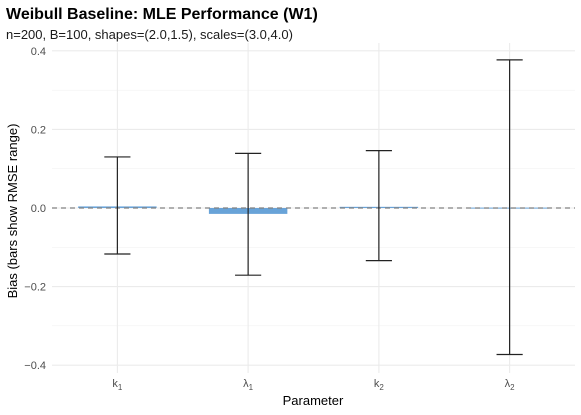  Describe the element at coordinates (12, 211) in the screenshot. I see `y-axis-title: Bias (bars show RMSE range)` at that location.